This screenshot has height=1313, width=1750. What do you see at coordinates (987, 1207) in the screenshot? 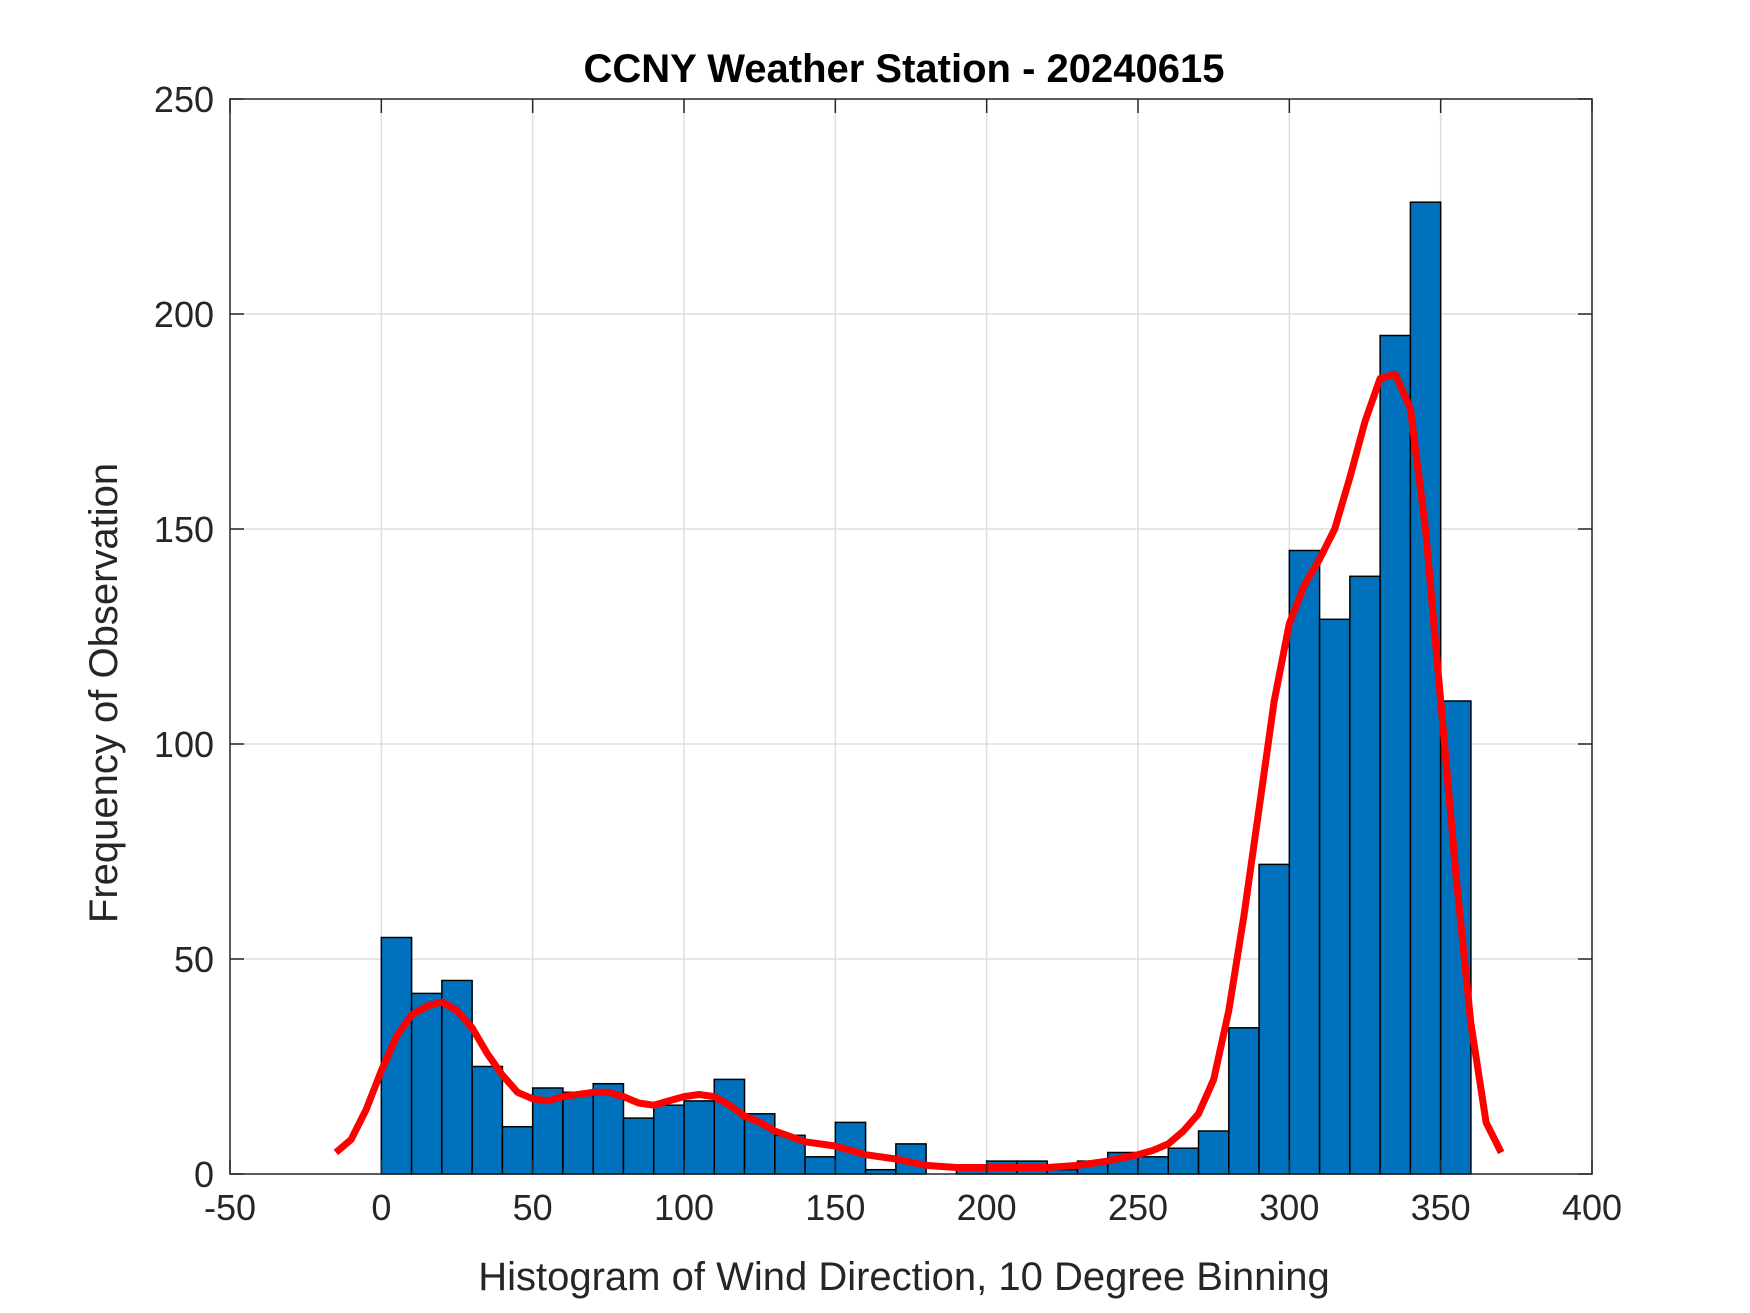
I see `x-tick-label: 200` at bounding box center [987, 1207].